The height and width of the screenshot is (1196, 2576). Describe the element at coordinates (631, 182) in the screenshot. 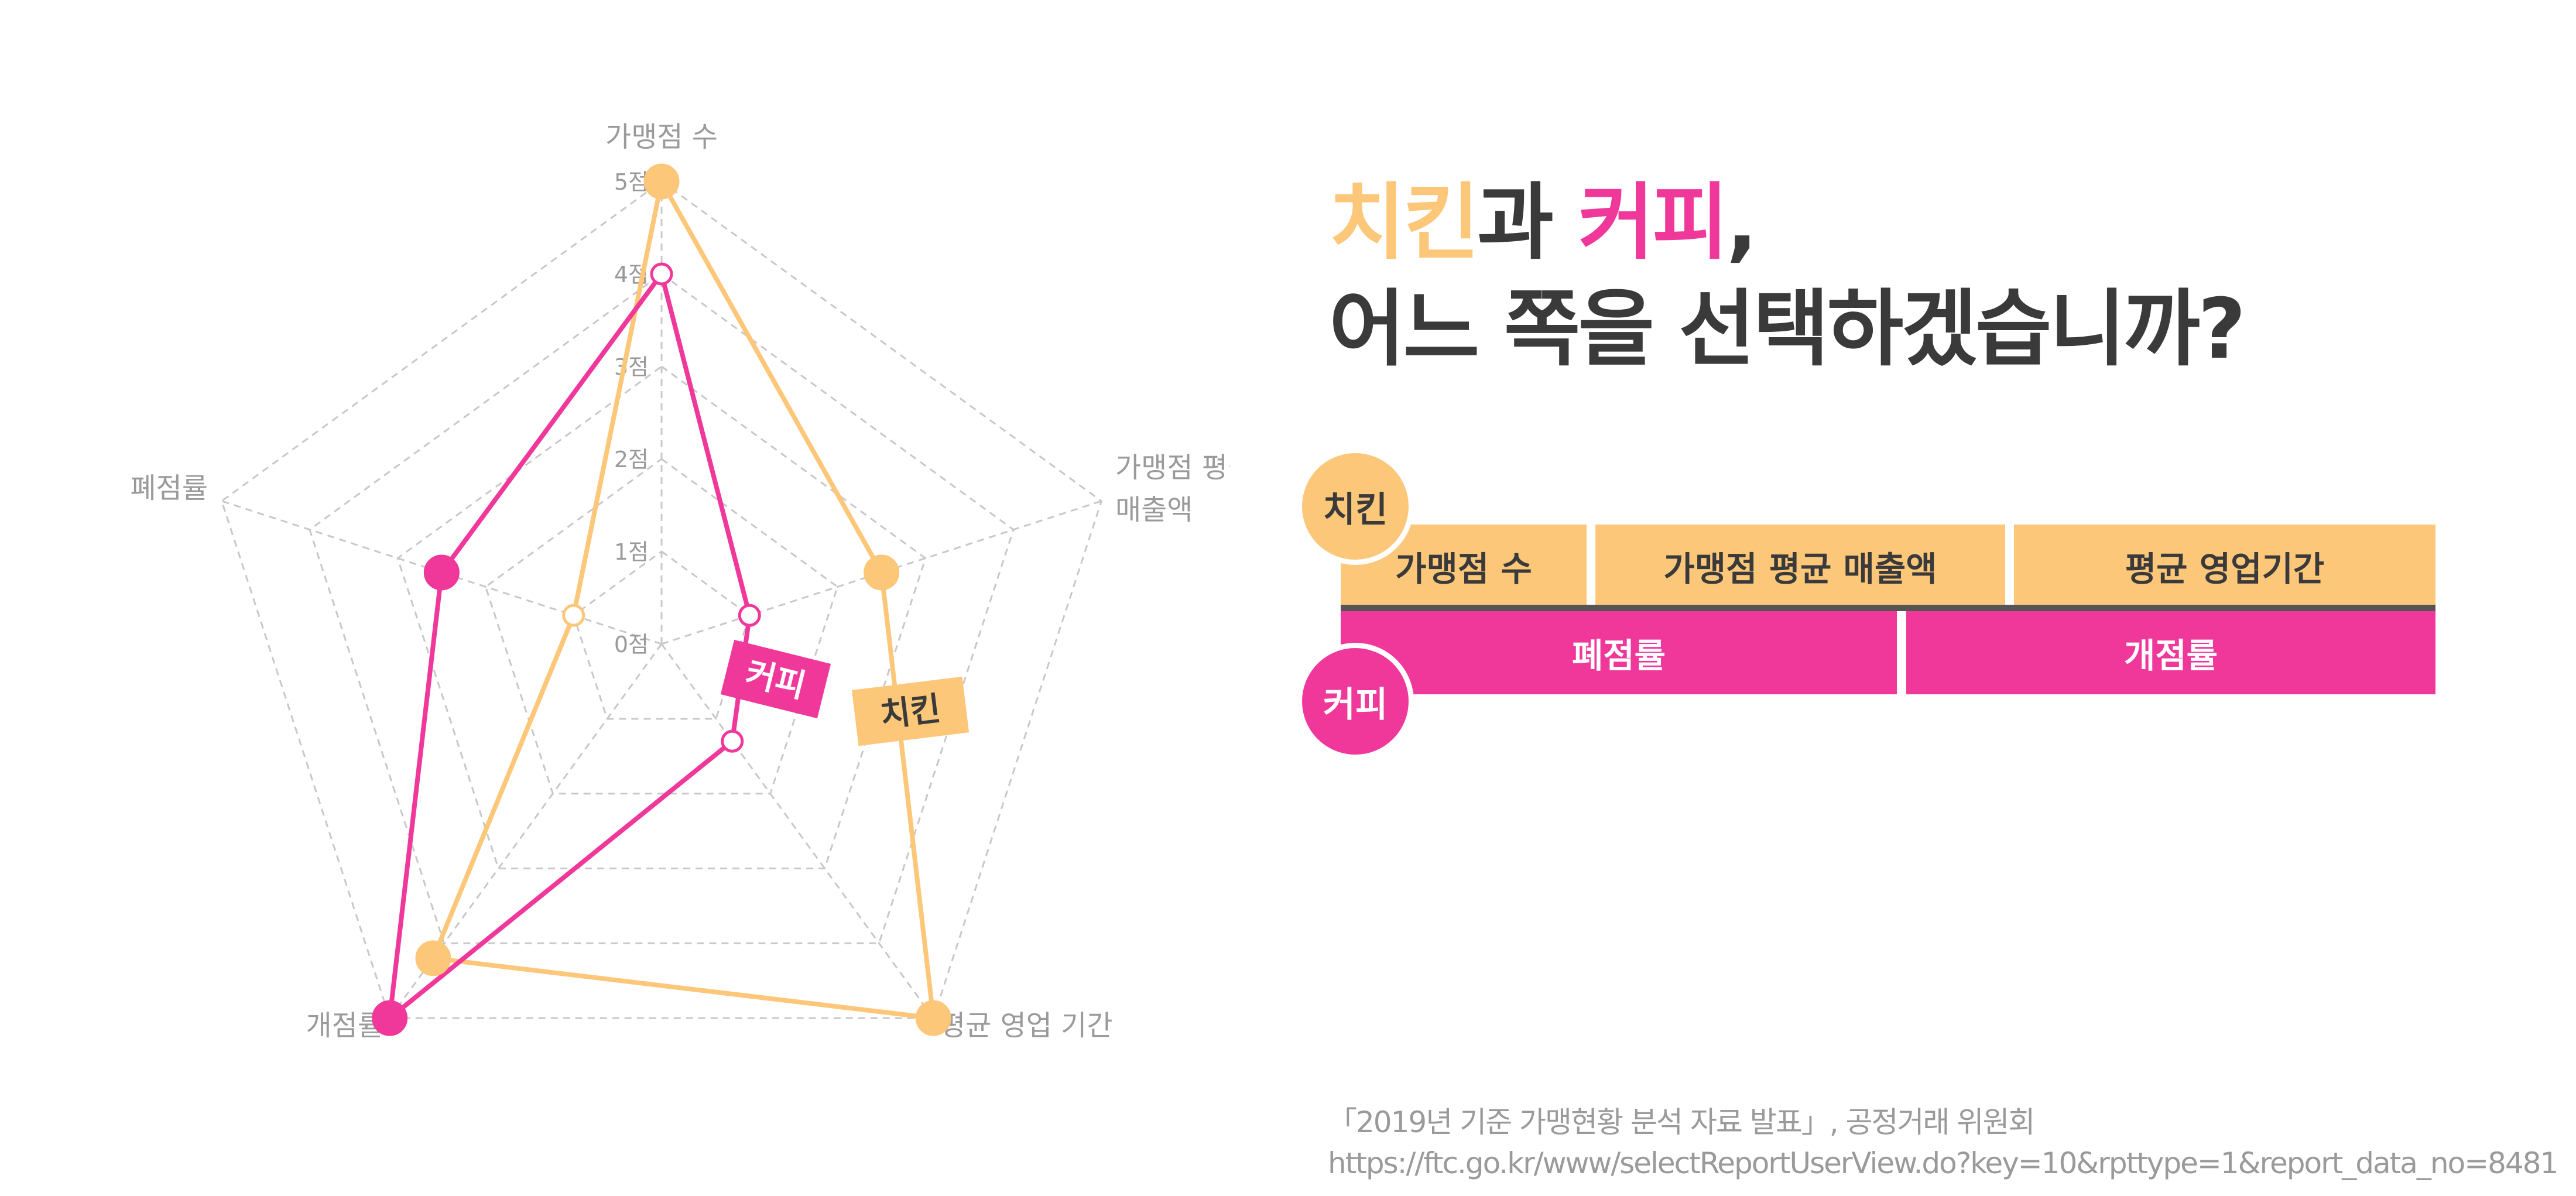

I see `tick-label-5: 5점` at that location.